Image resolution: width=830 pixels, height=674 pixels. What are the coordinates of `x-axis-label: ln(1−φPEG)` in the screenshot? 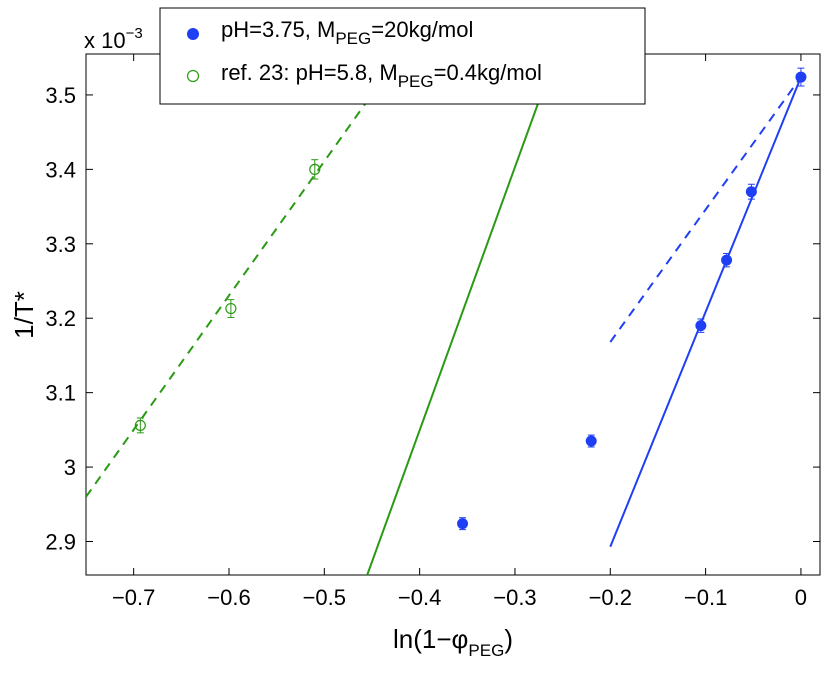 It's located at (453, 642).